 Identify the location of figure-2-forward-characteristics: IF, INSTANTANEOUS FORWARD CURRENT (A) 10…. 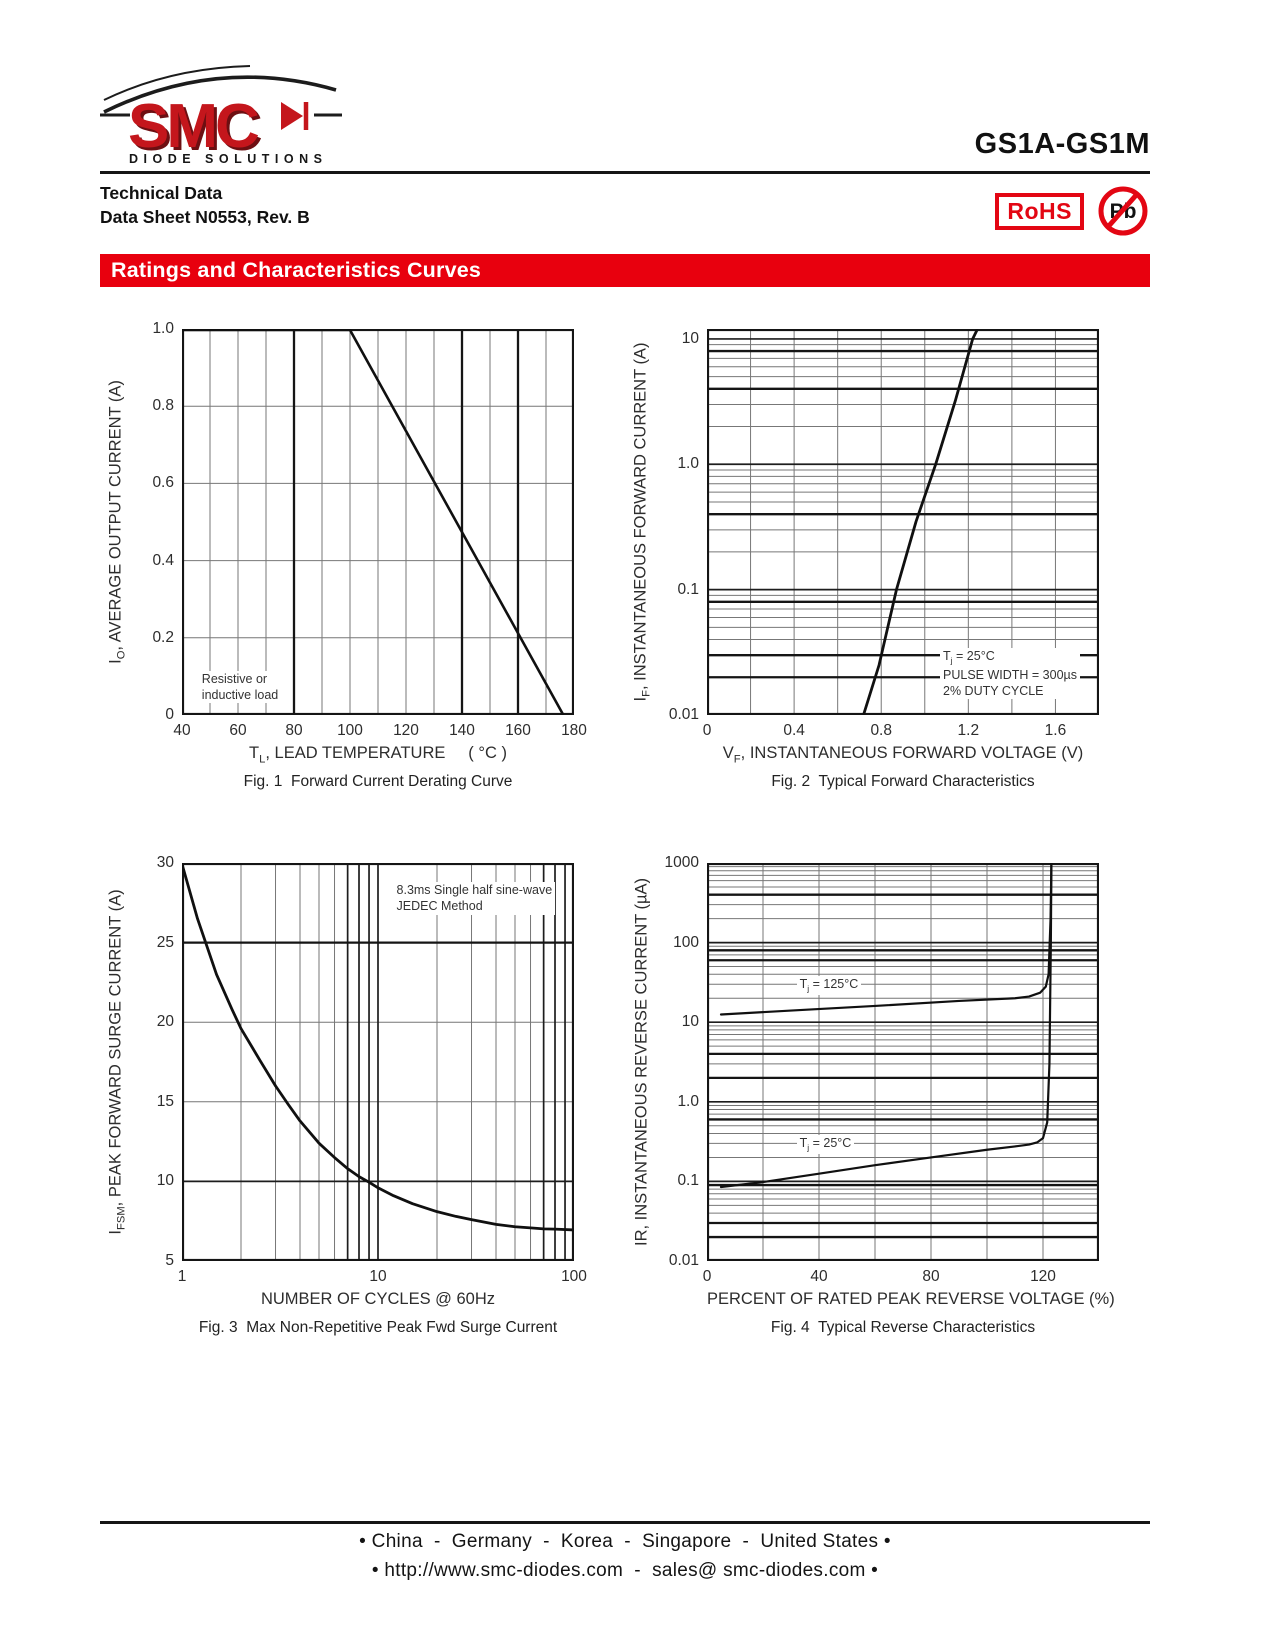
(887, 561).